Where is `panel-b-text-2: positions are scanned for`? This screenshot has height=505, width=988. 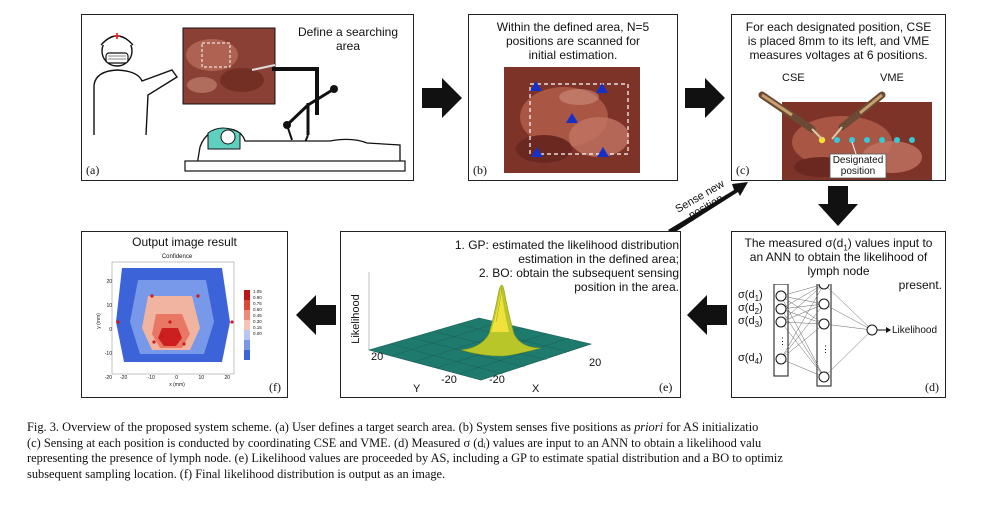
panel-b-text-2: positions are scanned for is located at coordinates (573, 41).